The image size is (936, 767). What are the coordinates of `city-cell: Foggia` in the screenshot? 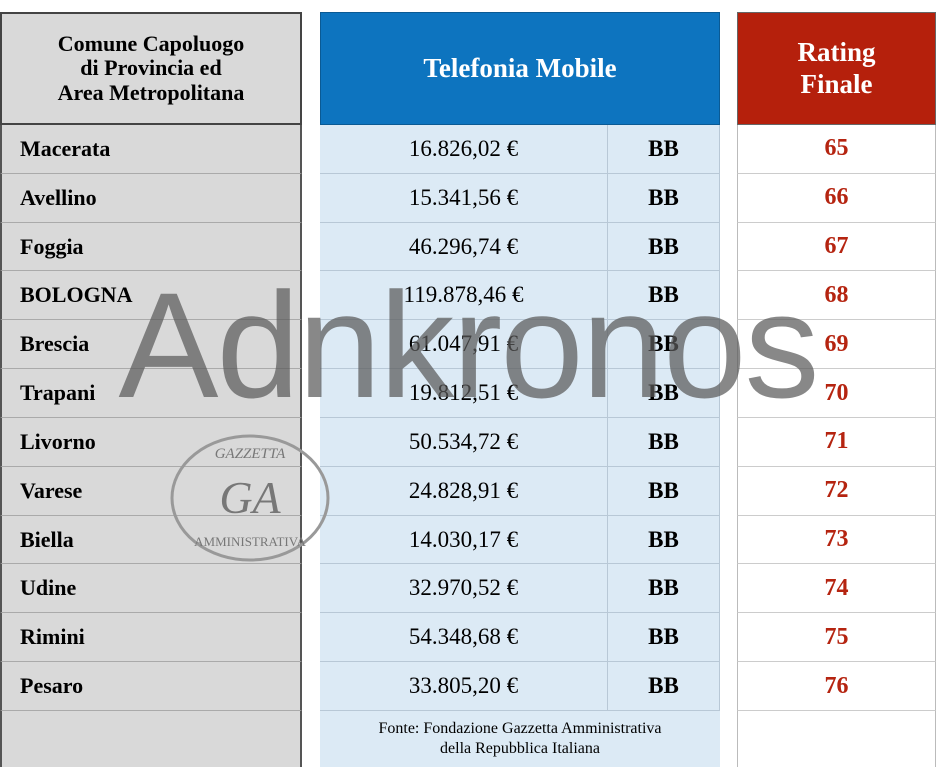 It's located at (151, 247).